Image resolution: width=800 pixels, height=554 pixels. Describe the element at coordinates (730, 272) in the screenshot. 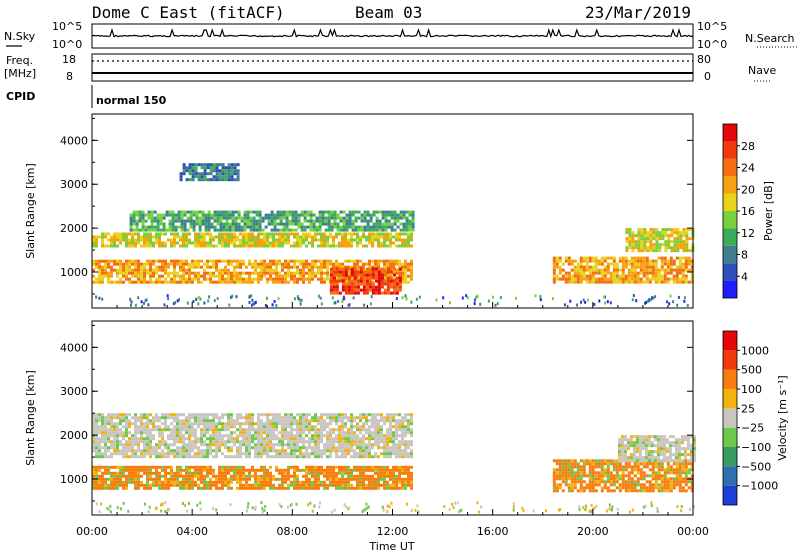

I see `power-colorbar-segment` at that location.